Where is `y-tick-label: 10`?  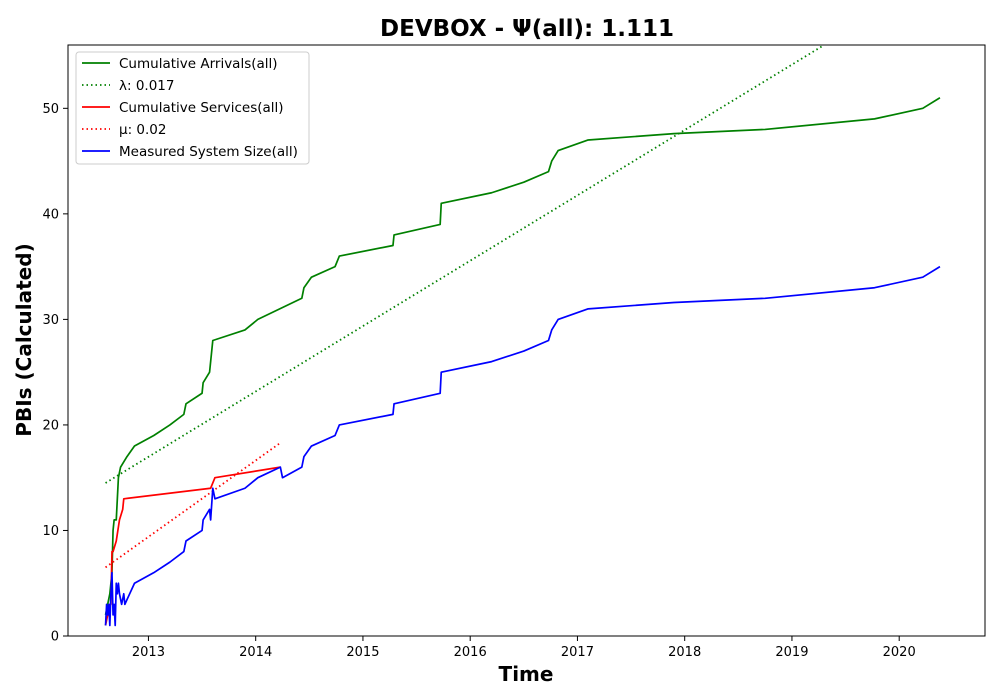 y-tick-label: 10 is located at coordinates (50, 531).